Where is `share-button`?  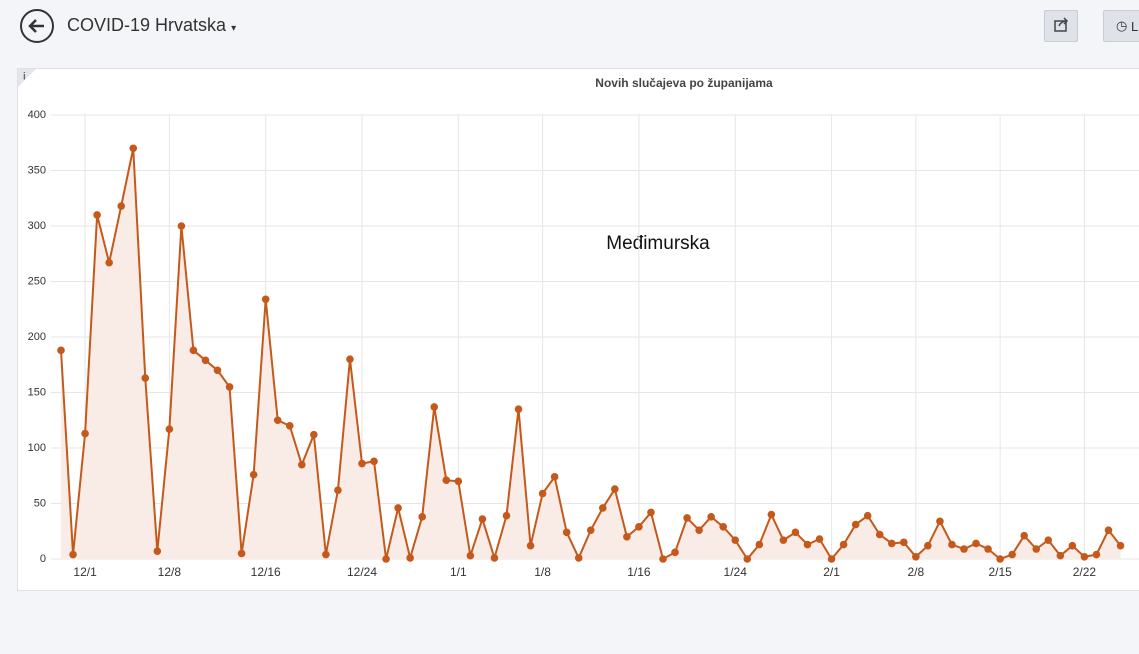 share-button is located at coordinates (1061, 26).